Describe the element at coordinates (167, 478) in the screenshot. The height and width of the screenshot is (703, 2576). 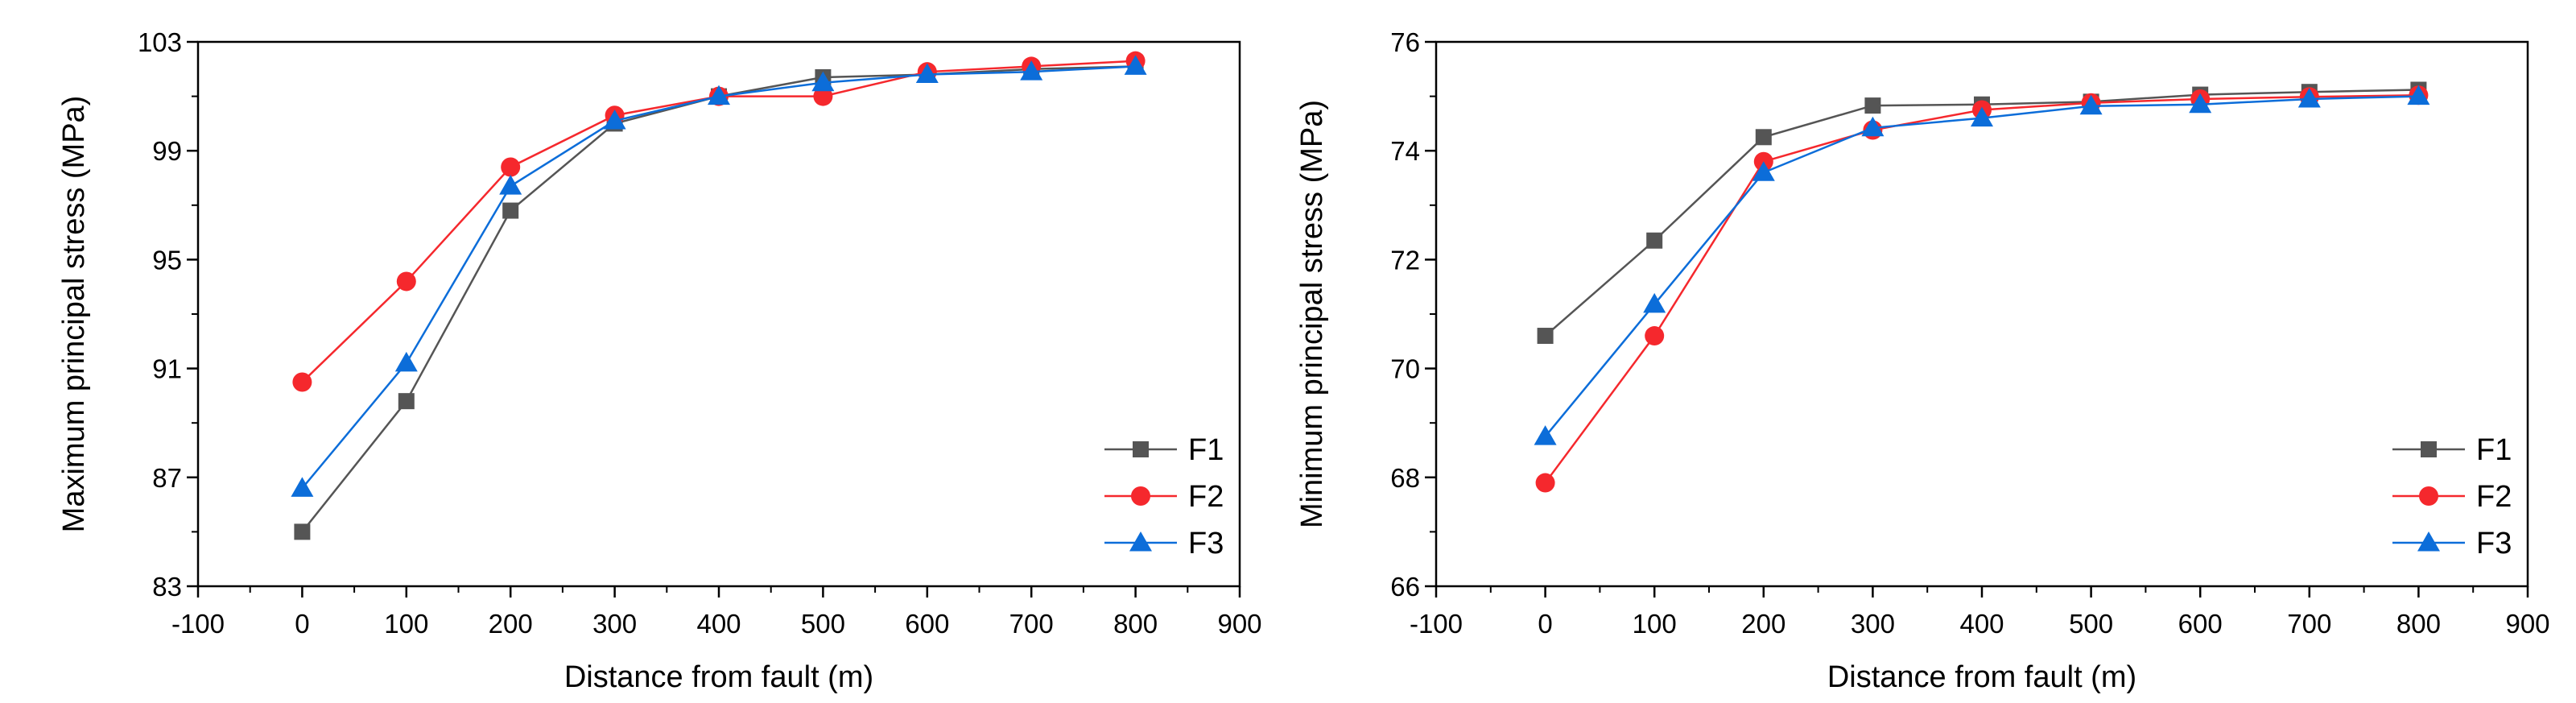
I see `y-tick-label: 87` at that location.